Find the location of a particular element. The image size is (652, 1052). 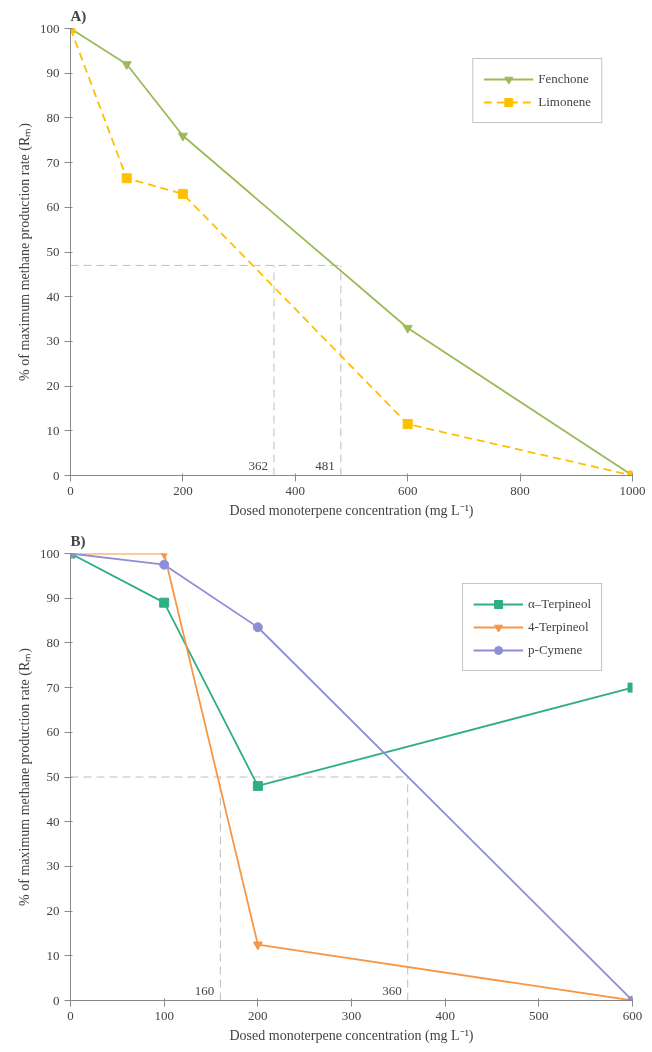

legend-label: Fenchone is located at coordinates (563, 79).